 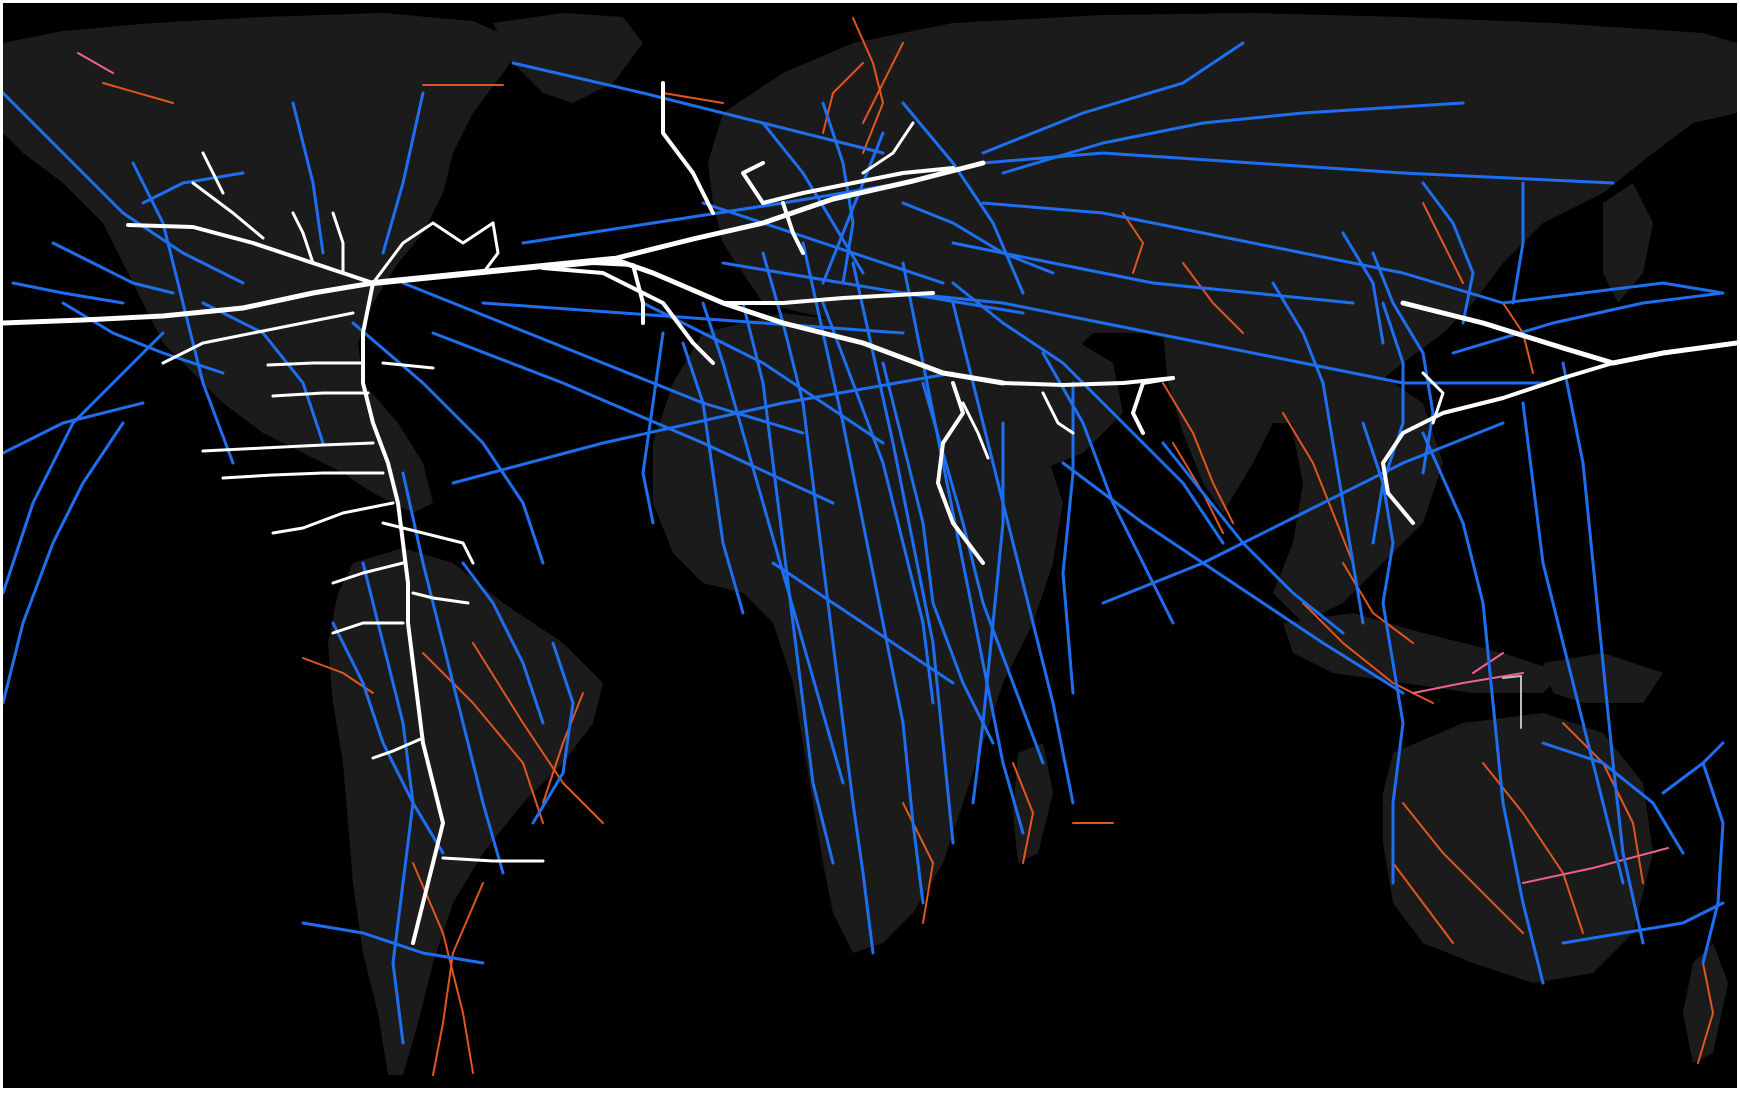 I want to click on new-zealand-landmass, so click(x=1705, y=1003).